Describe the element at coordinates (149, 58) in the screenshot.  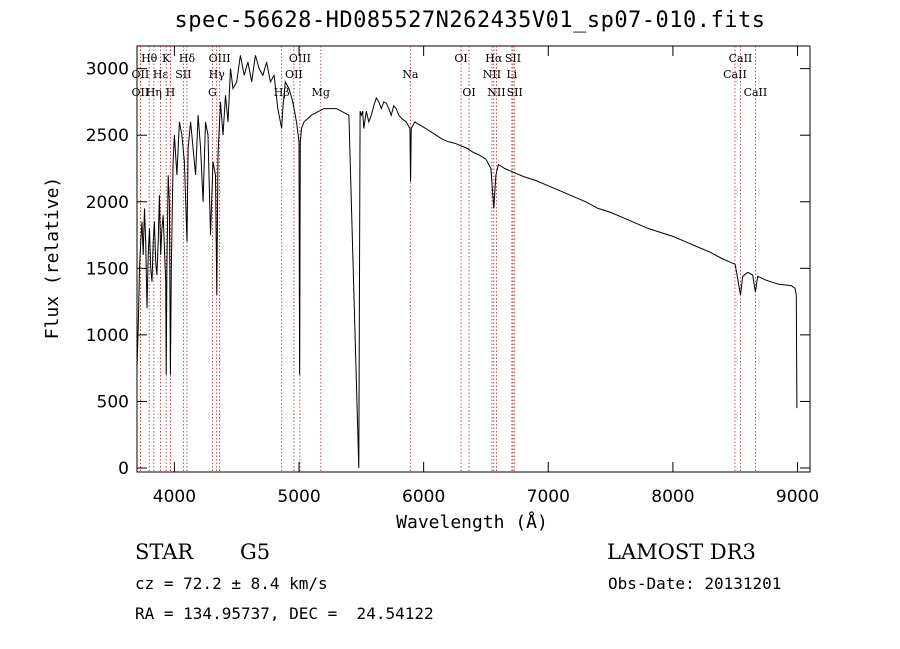
I see `spectral-line-label: Hθ` at that location.